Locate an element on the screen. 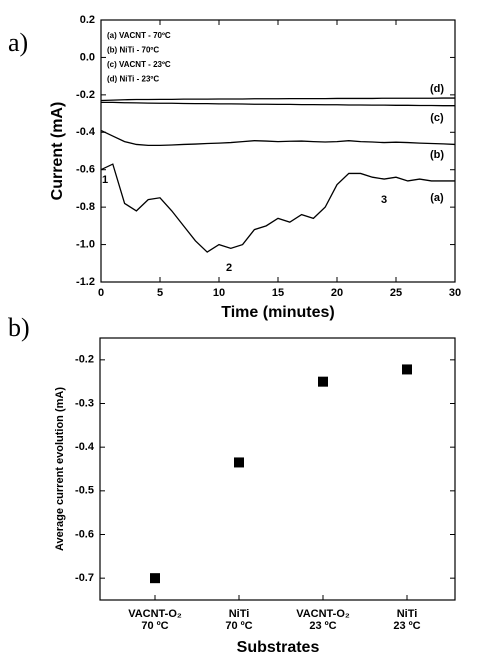 The width and height of the screenshot is (500, 661). x-tick-label: 15 is located at coordinates (278, 293).